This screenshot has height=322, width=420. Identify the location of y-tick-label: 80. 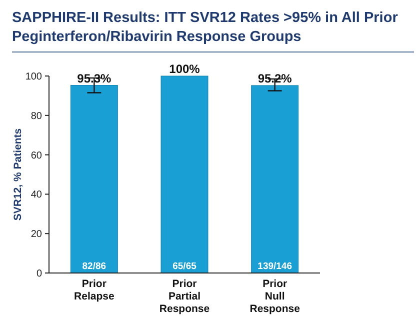
(36, 116).